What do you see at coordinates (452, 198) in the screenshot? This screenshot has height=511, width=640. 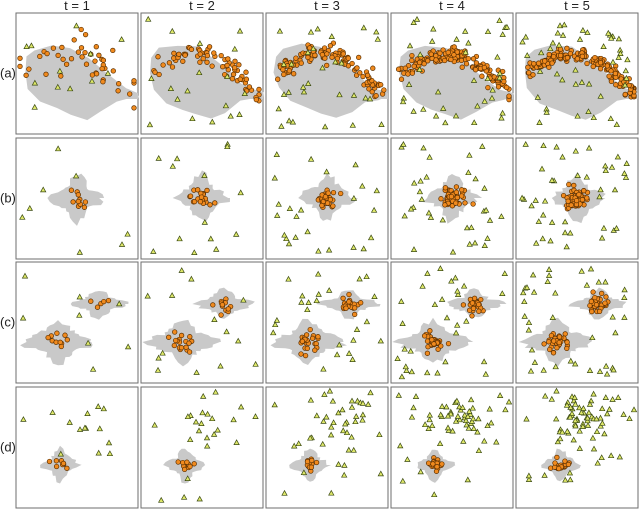 I see `panel` at bounding box center [452, 198].